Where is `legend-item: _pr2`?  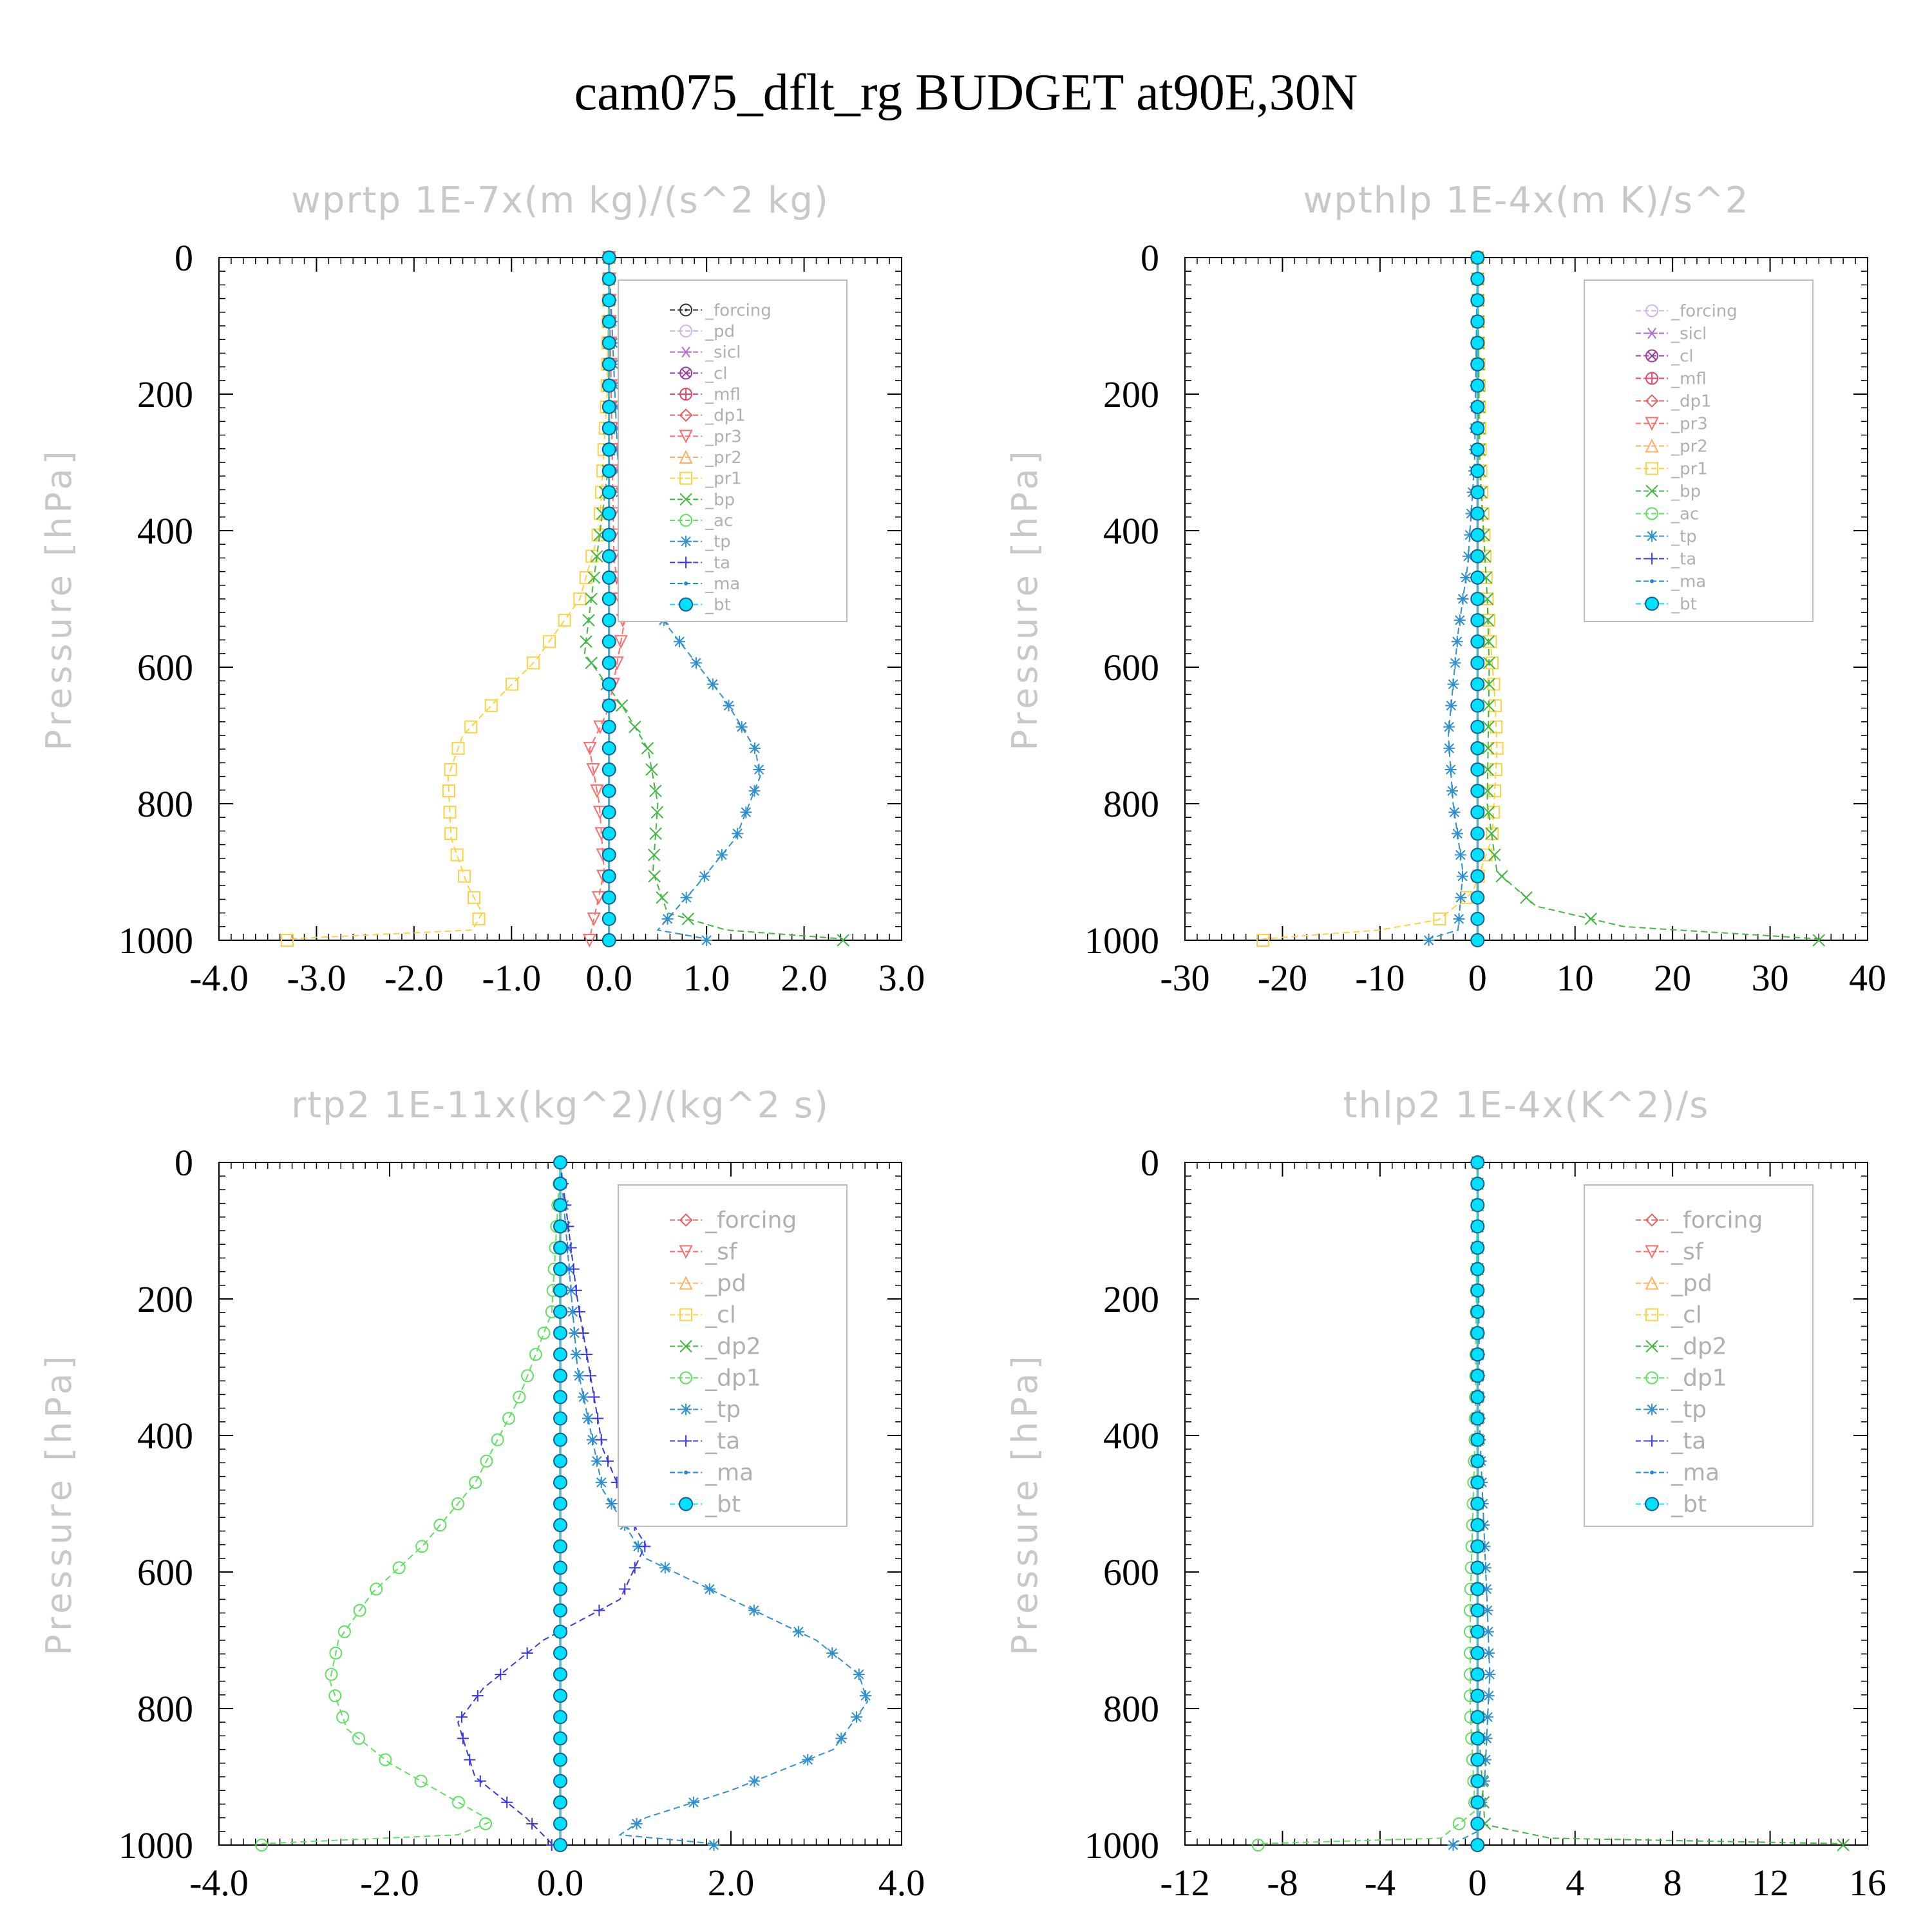
legend-item: _pr2 is located at coordinates (706, 458).